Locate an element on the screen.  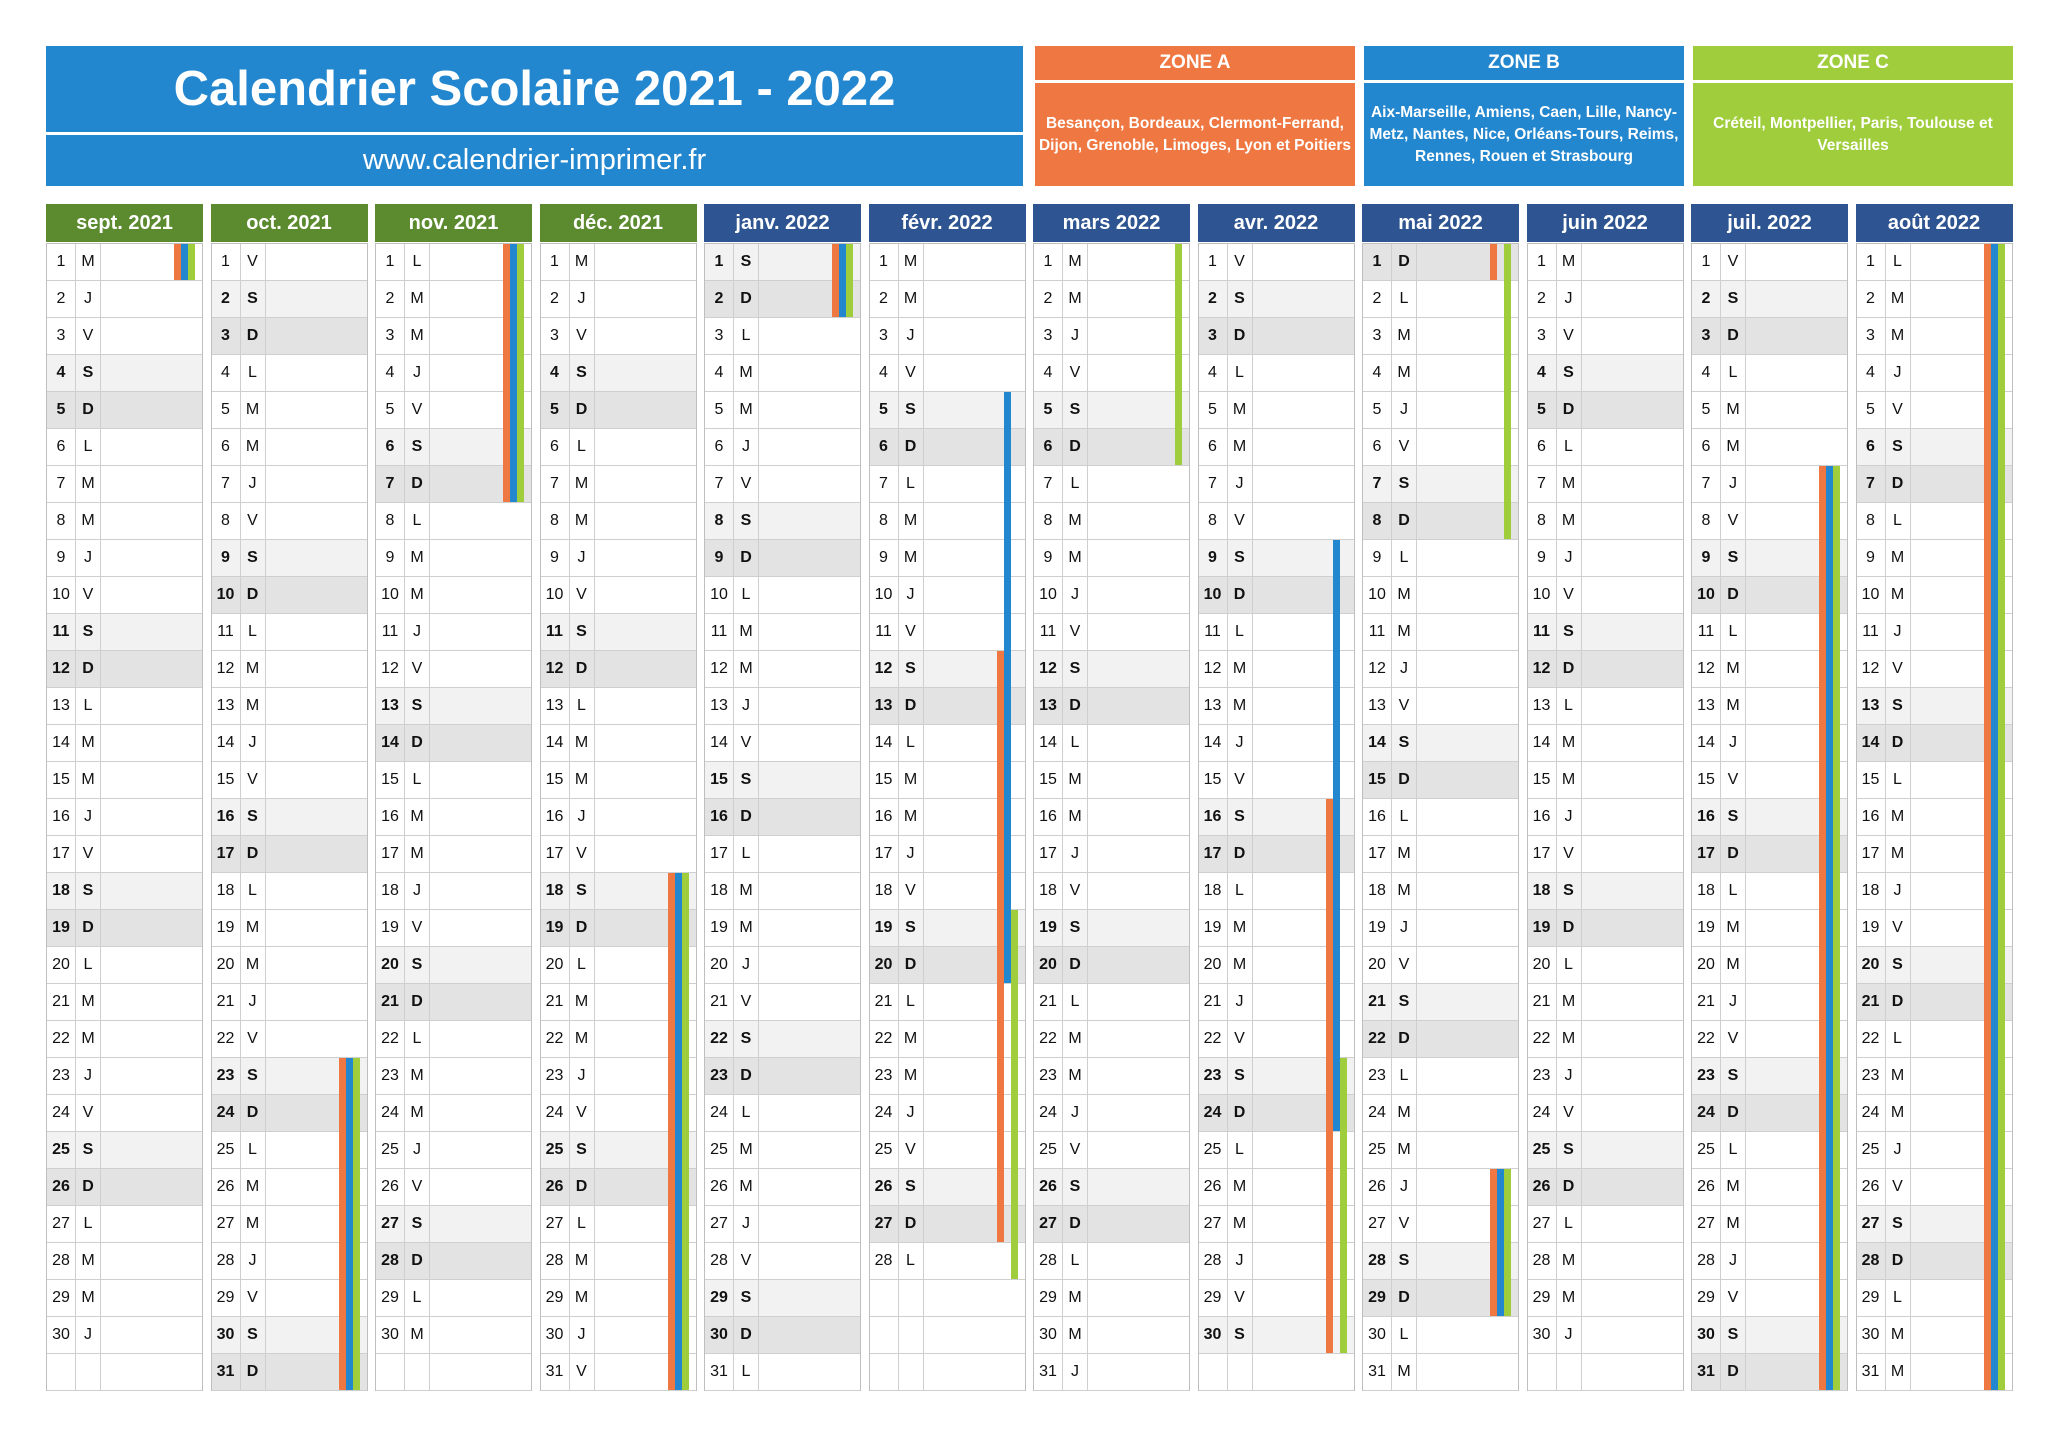
day-row: 27 D is located at coordinates (1111, 1224).